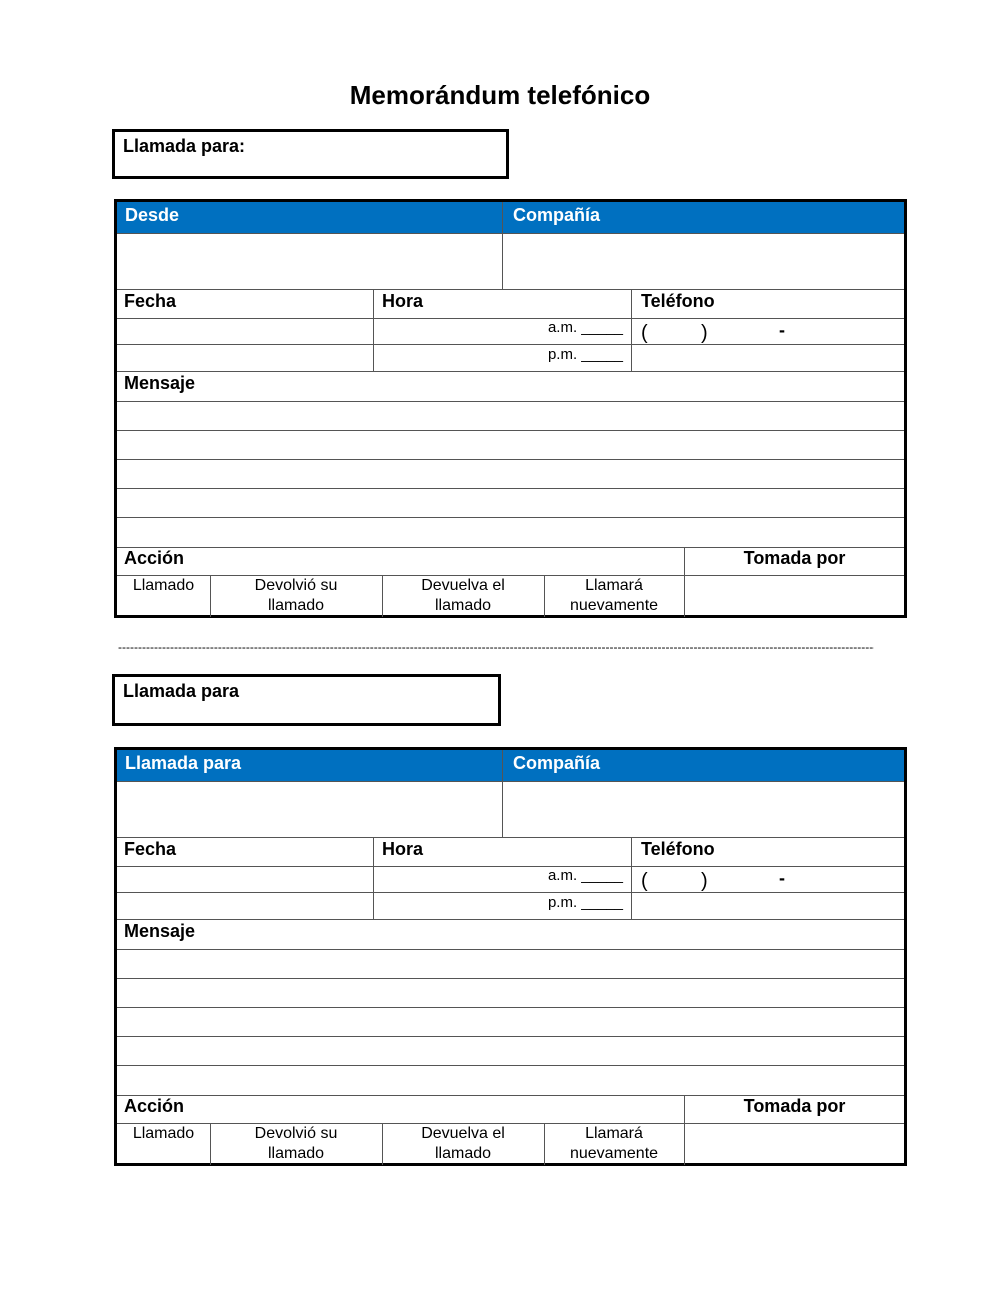 The height and width of the screenshot is (1290, 1000). Describe the element at coordinates (306, 700) in the screenshot. I see `call-for-box: Llamada para` at that location.